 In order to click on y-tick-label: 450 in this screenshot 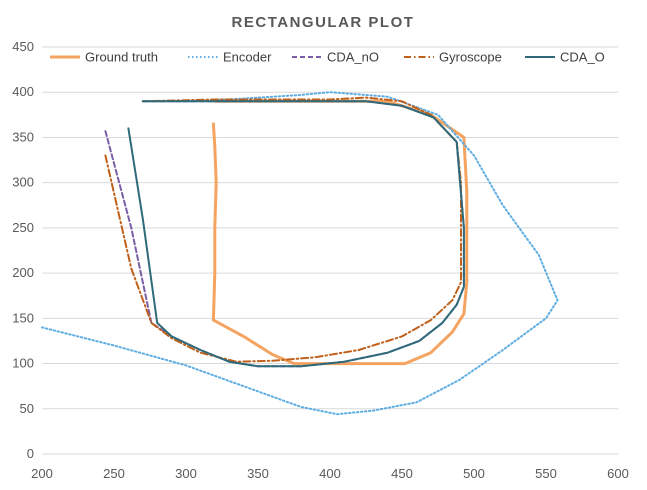, I will do `click(23, 46)`.